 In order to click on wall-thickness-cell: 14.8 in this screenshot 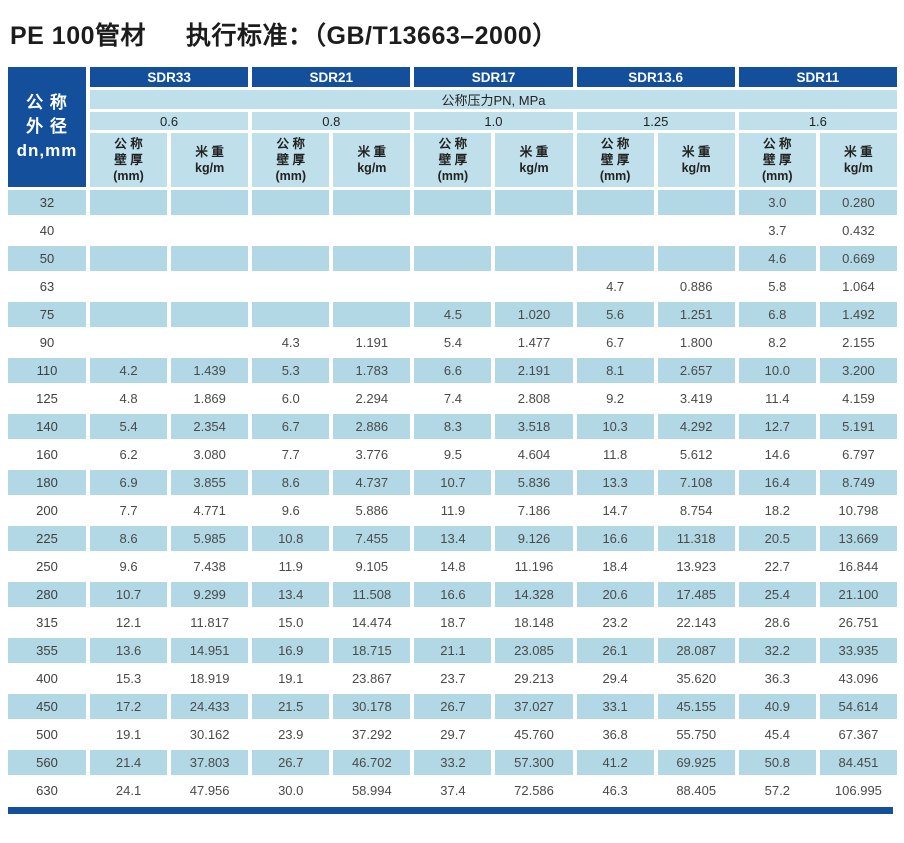, I will do `click(453, 566)`.